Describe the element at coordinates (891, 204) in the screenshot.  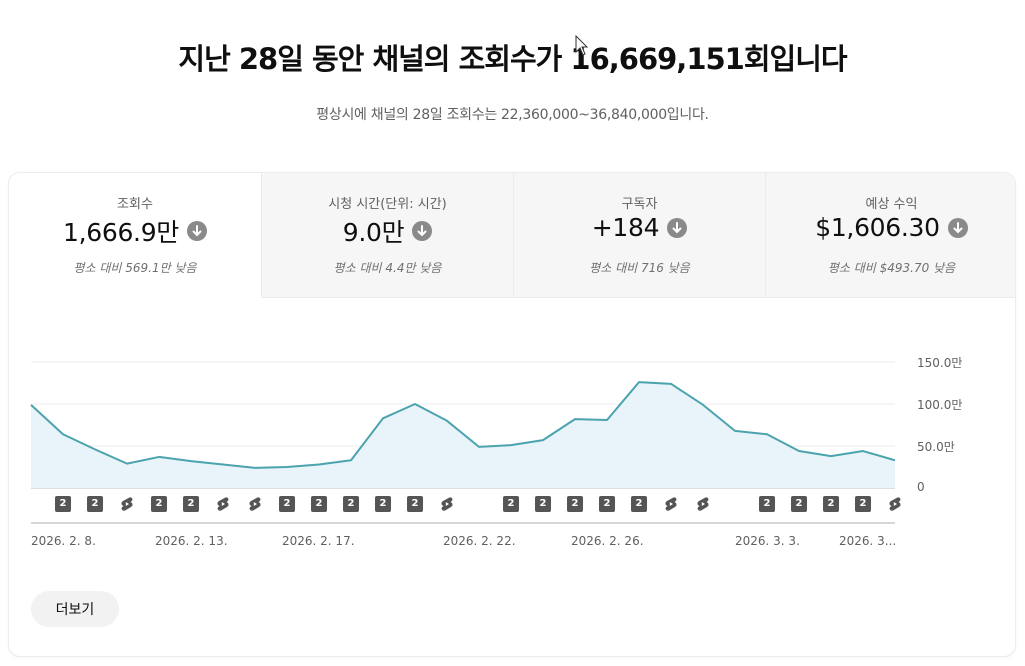
I see `metric-label: 예상 수익` at that location.